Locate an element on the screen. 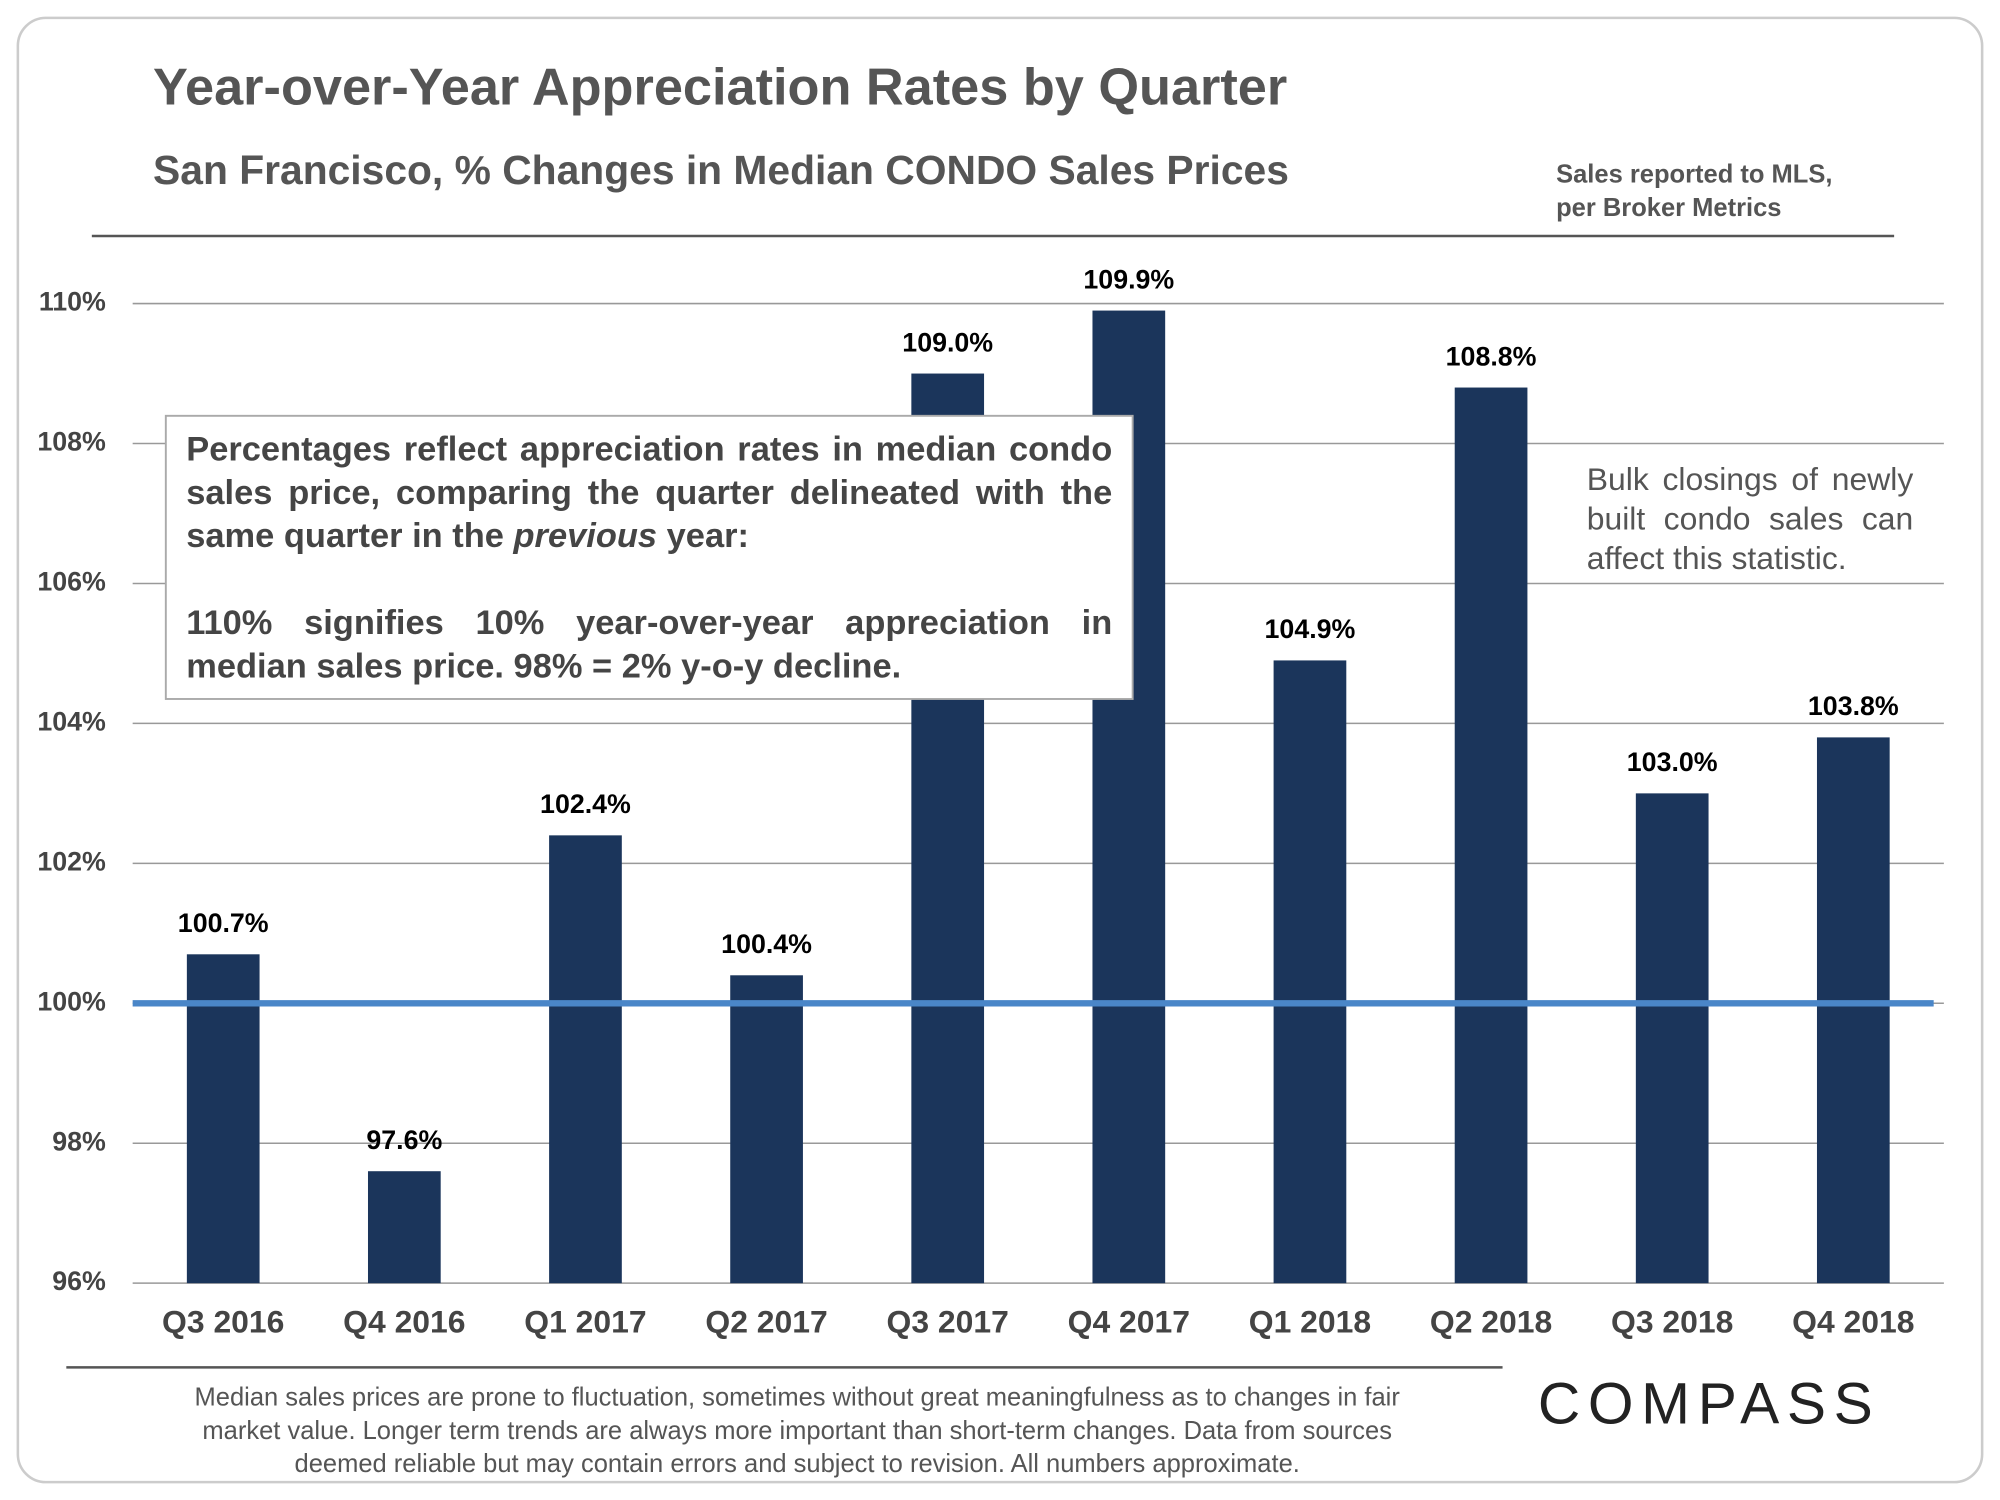  y-tick-label: 104% is located at coordinates (71, 721).